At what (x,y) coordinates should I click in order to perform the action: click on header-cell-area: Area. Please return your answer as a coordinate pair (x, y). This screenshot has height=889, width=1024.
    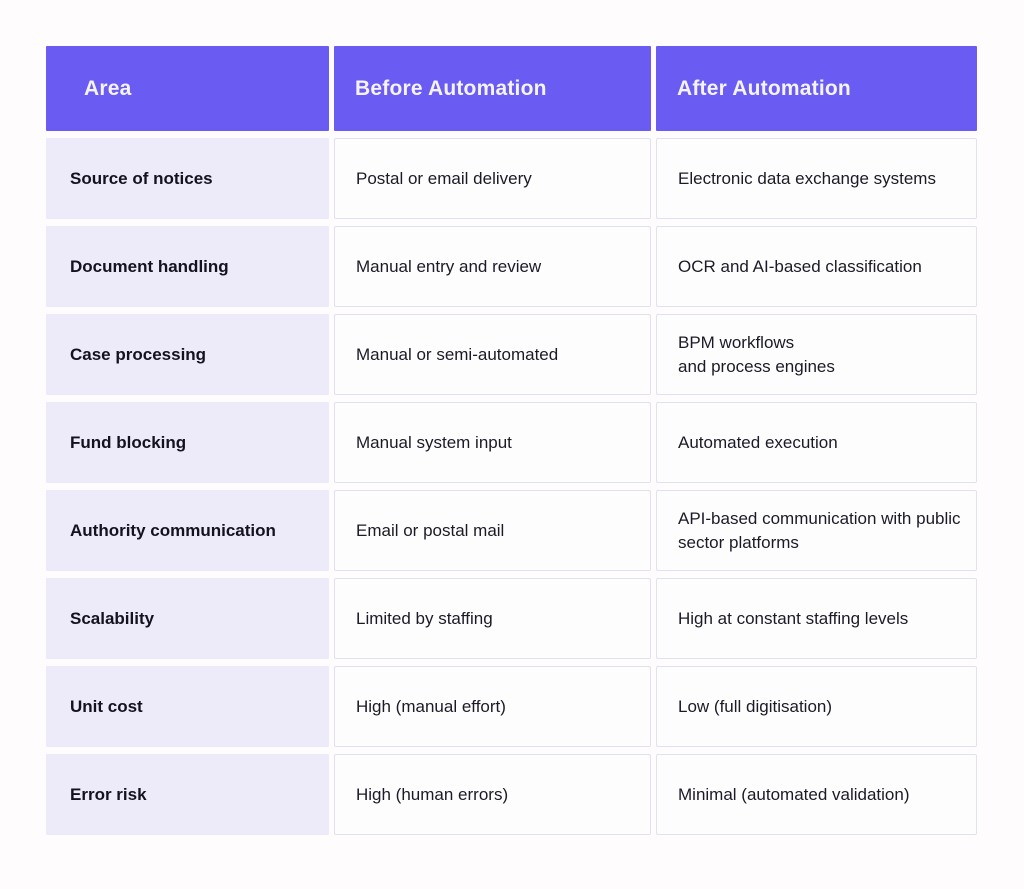
    Looking at the image, I should click on (187, 88).